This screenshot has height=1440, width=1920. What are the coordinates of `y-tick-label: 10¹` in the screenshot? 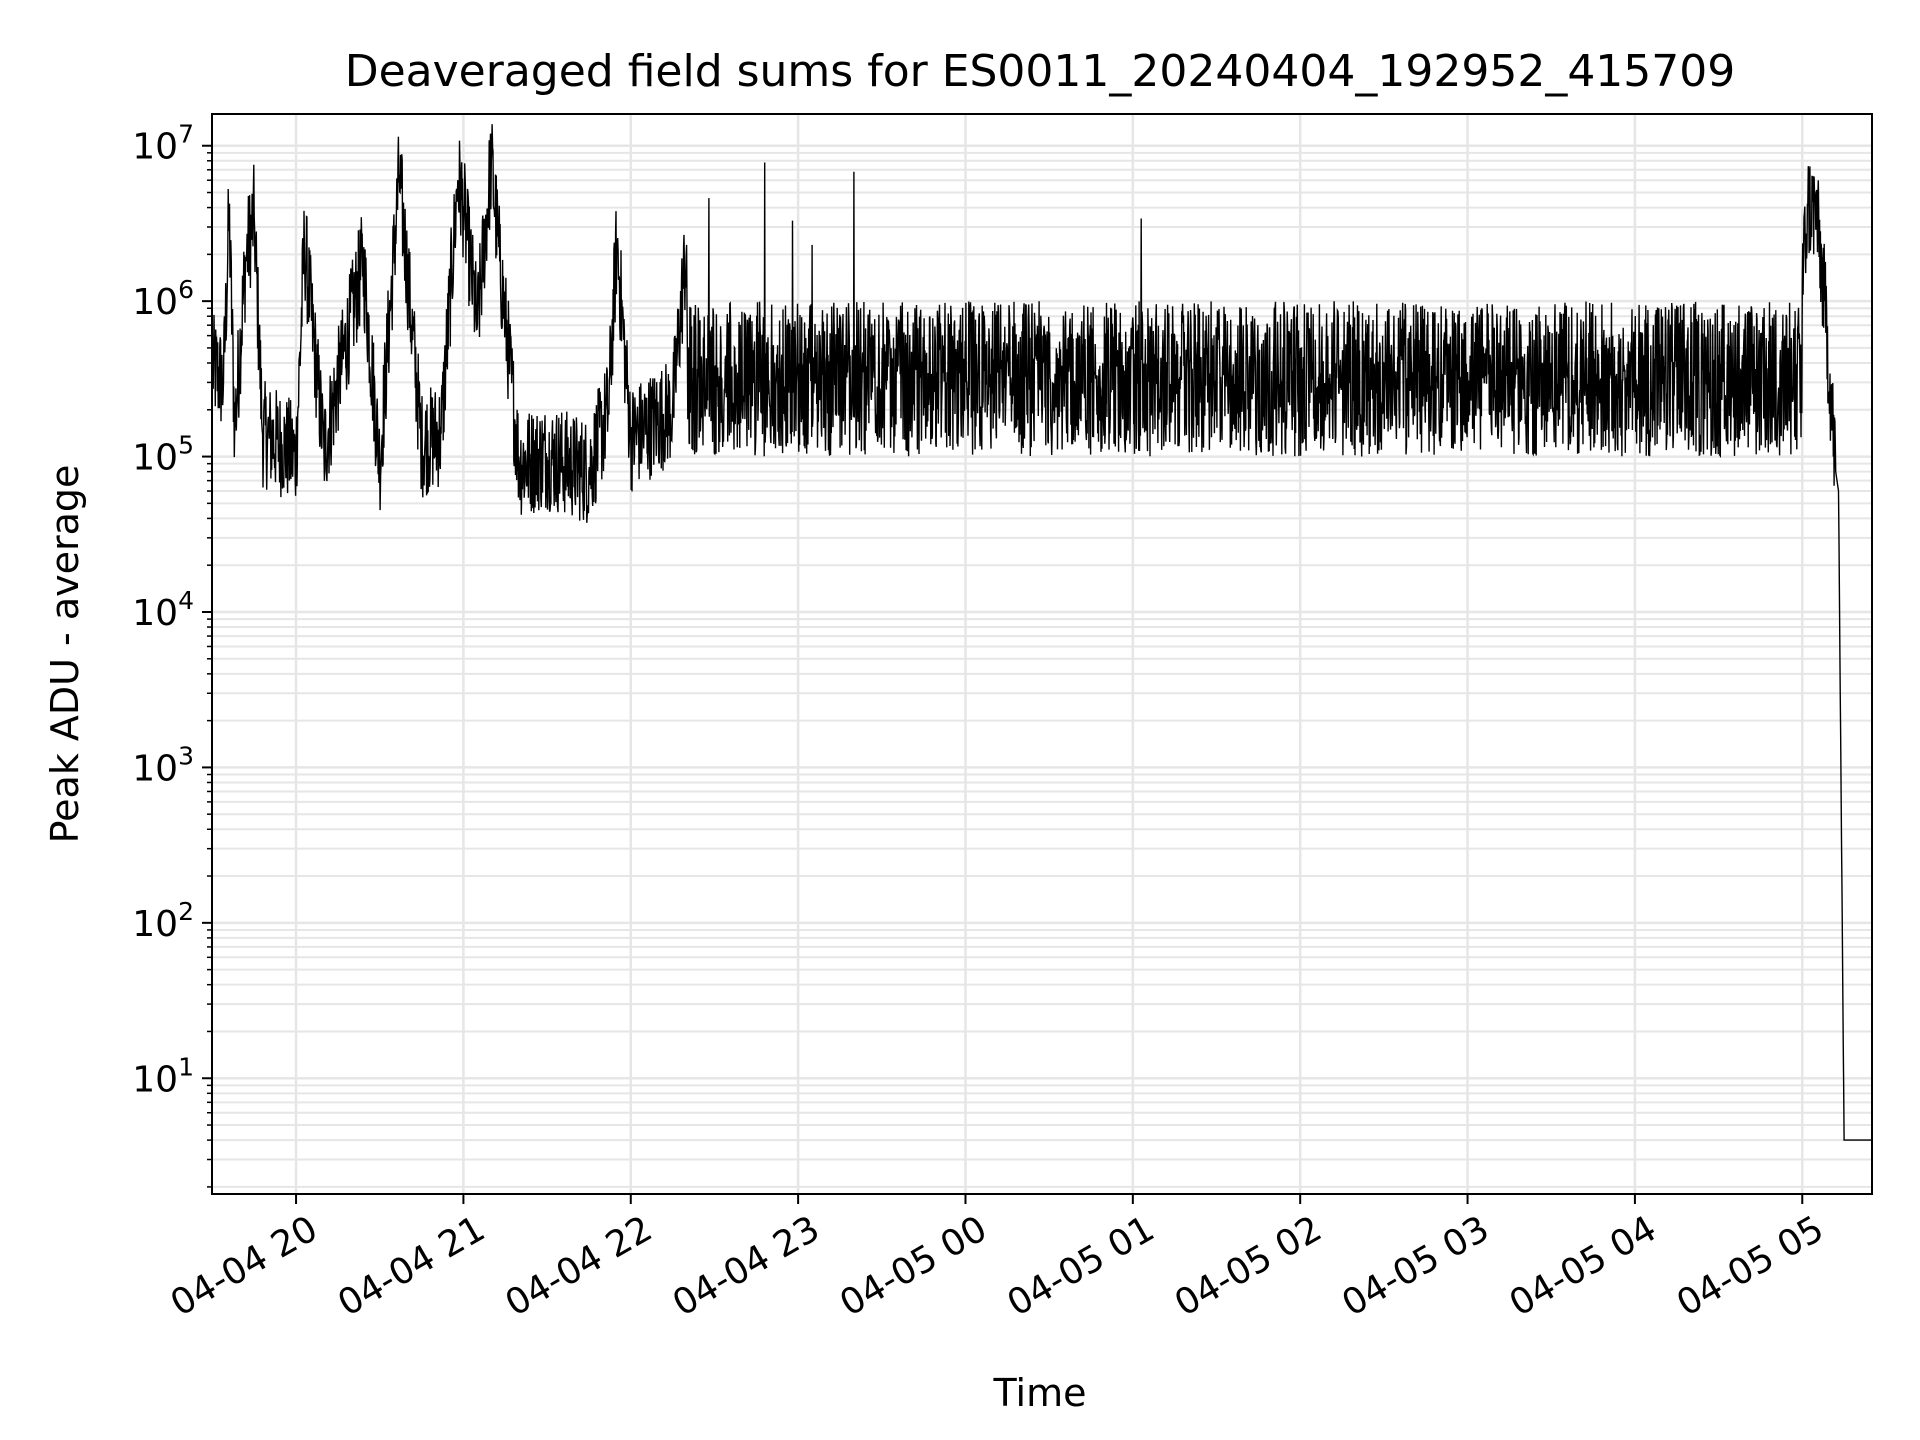 It's located at (163, 1076).